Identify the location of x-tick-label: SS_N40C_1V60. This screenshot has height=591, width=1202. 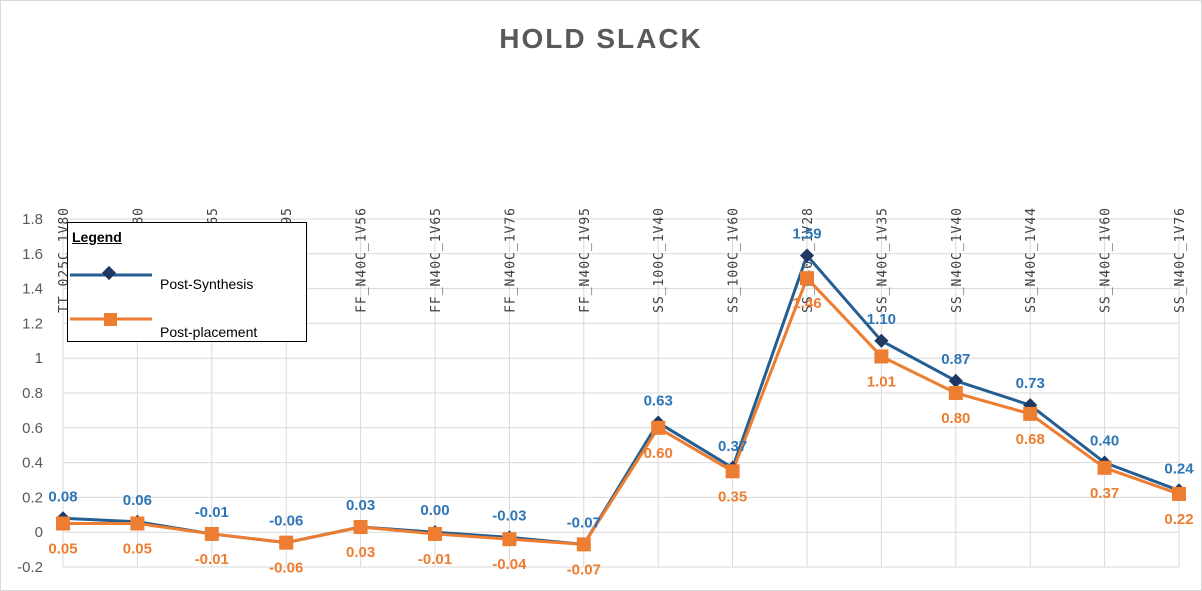
(1106, 260).